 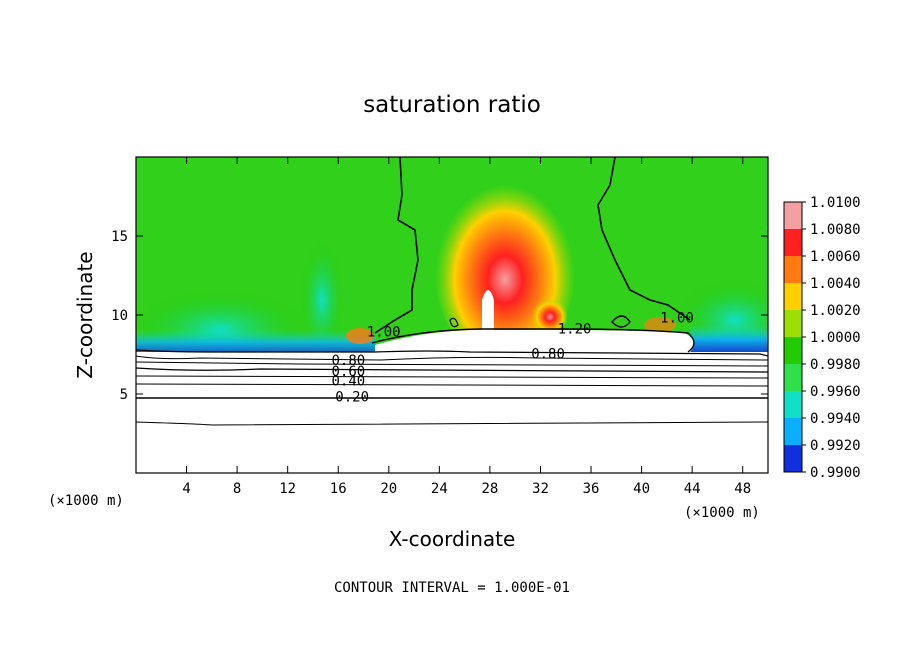 What do you see at coordinates (338, 489) in the screenshot?
I see `x-tick-label: 16` at bounding box center [338, 489].